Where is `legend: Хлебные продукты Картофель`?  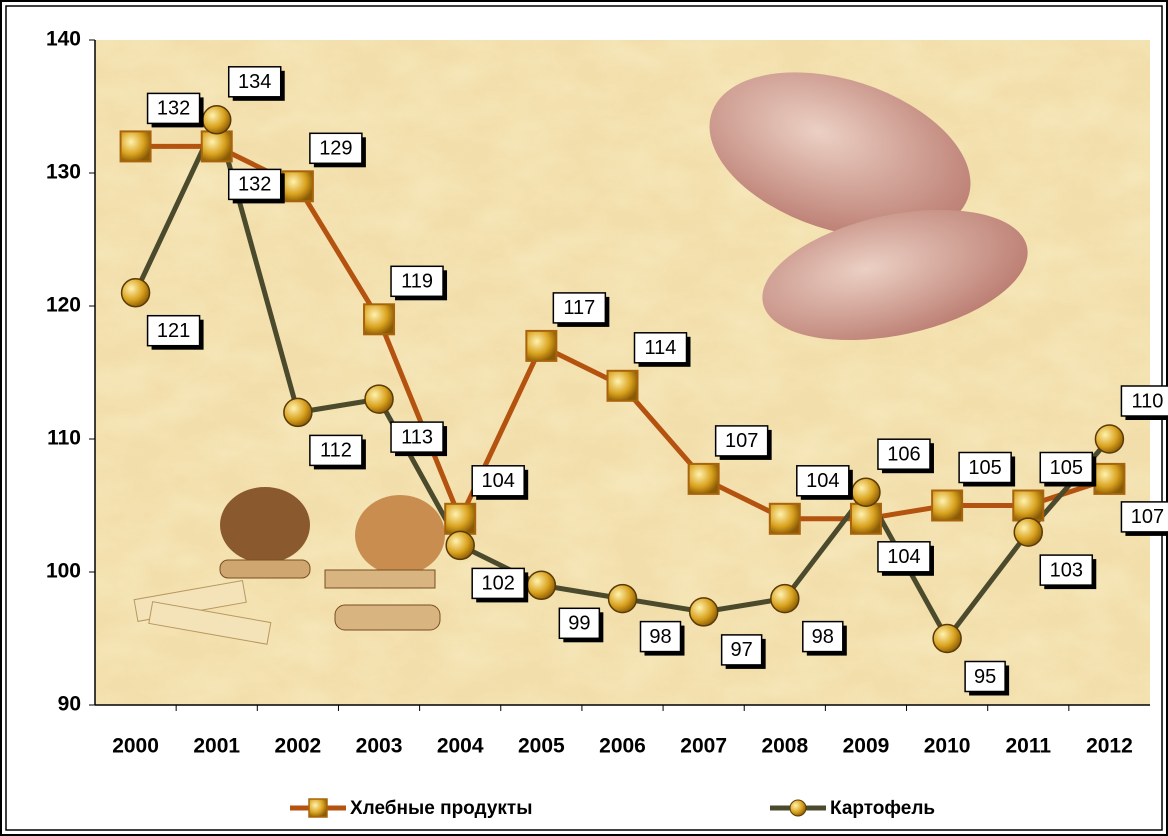 legend: Хлебные продукты Картофель is located at coordinates (612, 808).